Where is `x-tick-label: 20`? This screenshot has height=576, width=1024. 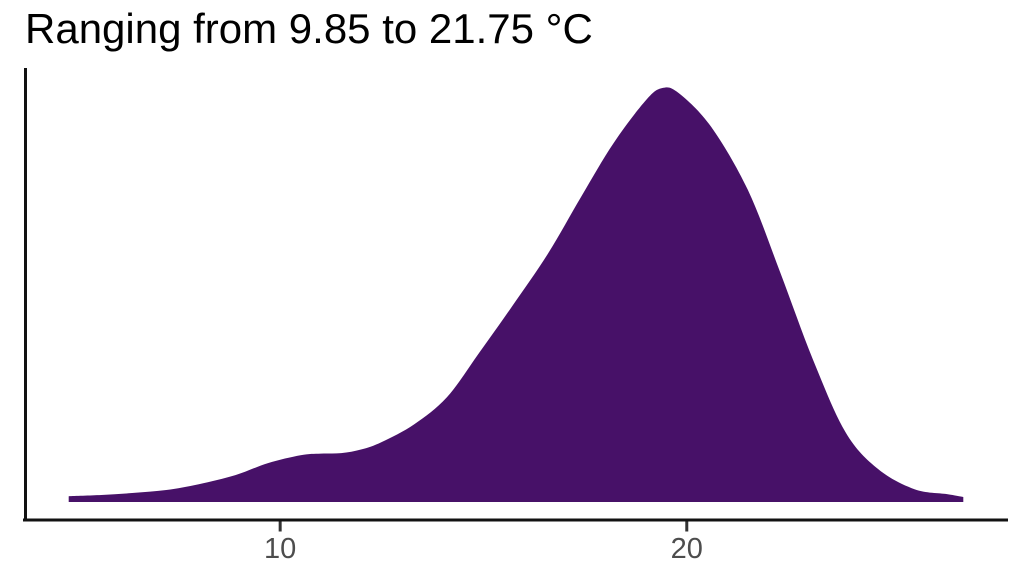 x-tick-label: 20 is located at coordinates (687, 549).